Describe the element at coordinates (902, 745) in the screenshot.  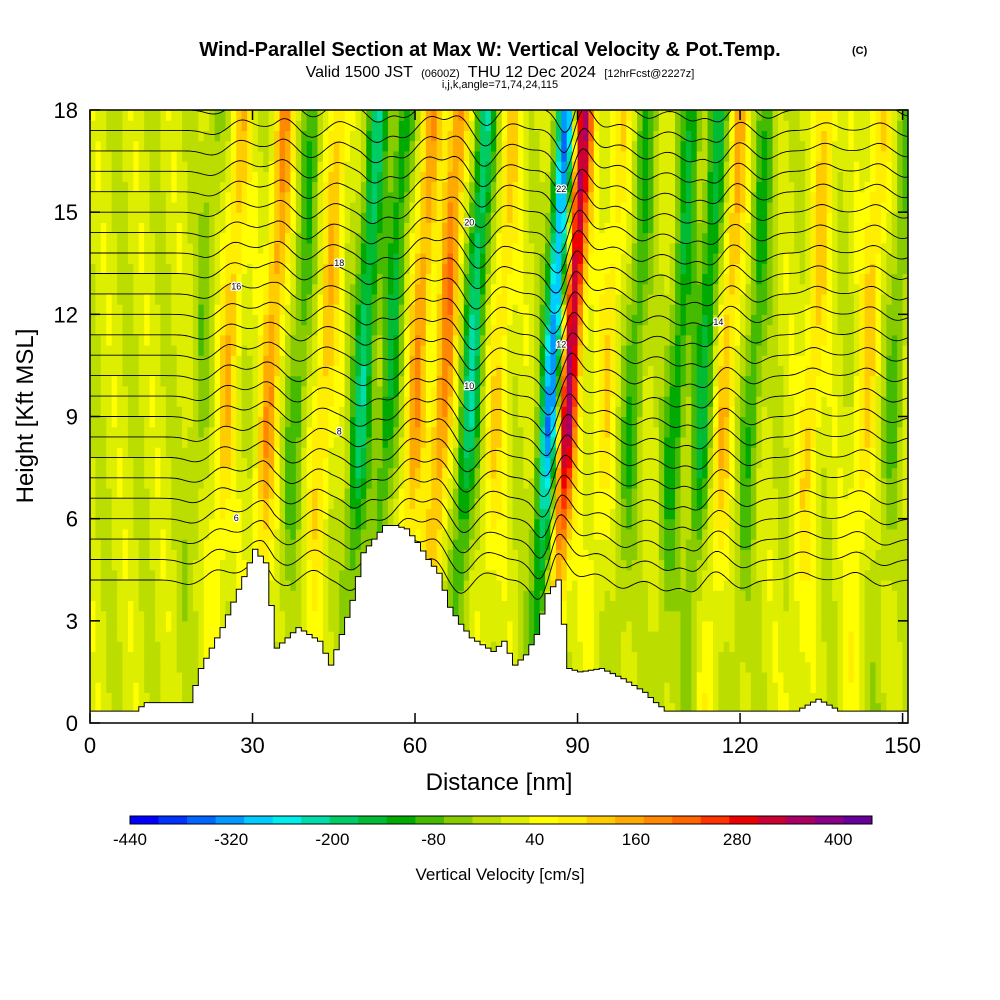
I see `x-tick-label: 150` at that location.